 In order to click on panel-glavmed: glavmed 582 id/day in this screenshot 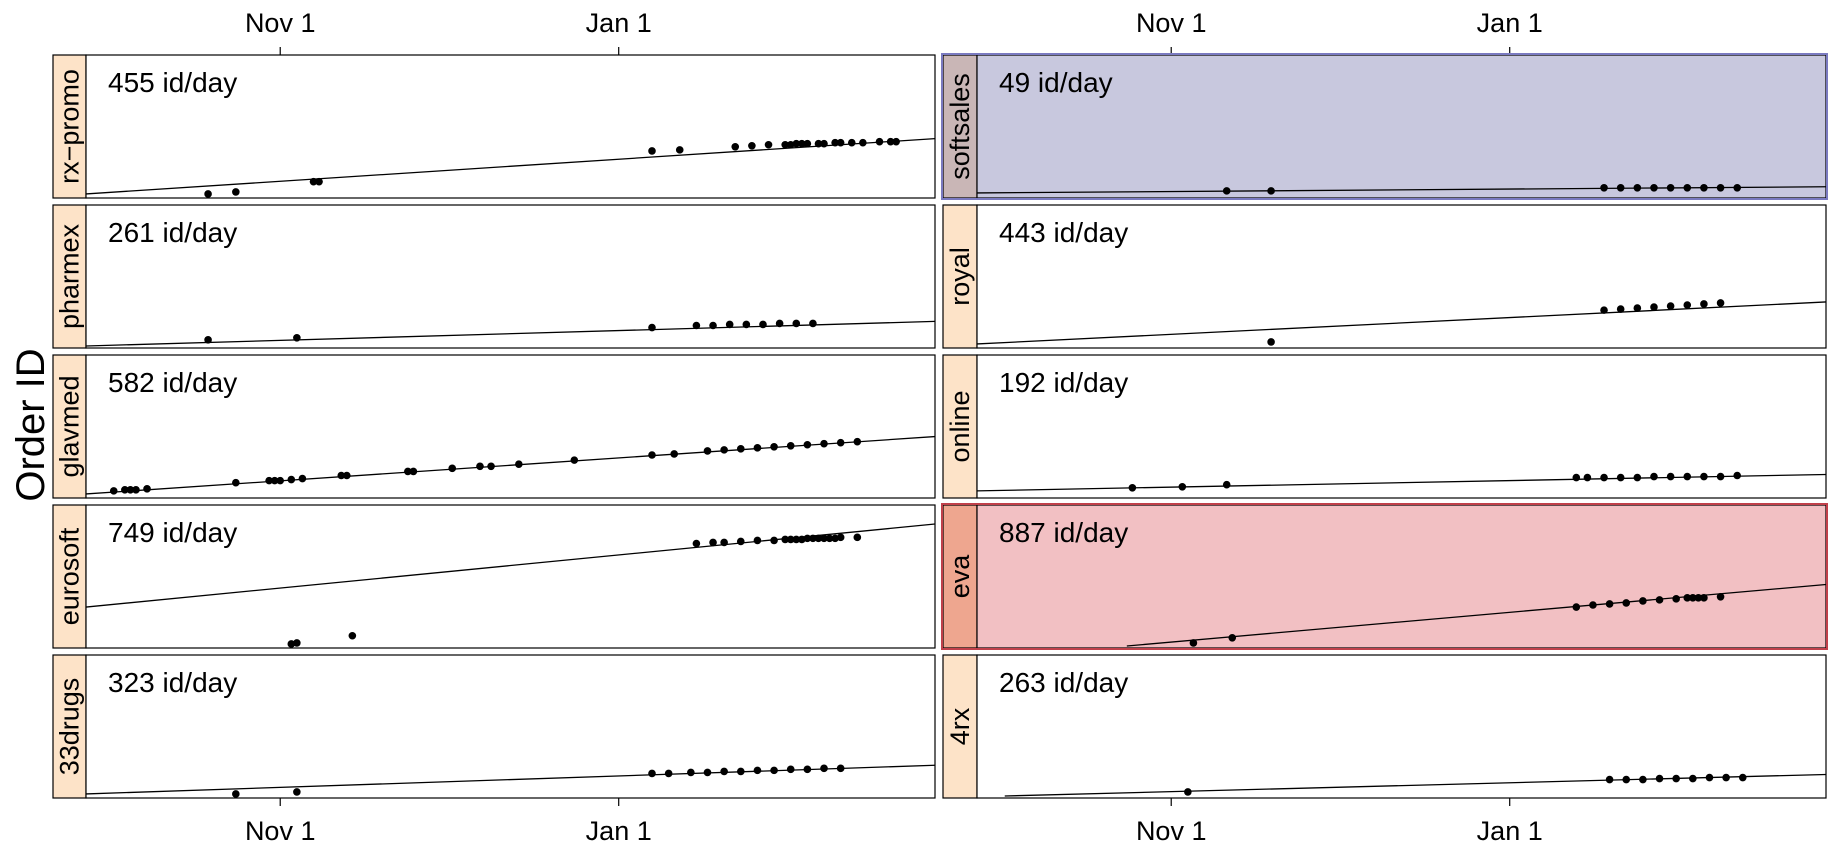, I will do `click(494, 426)`.